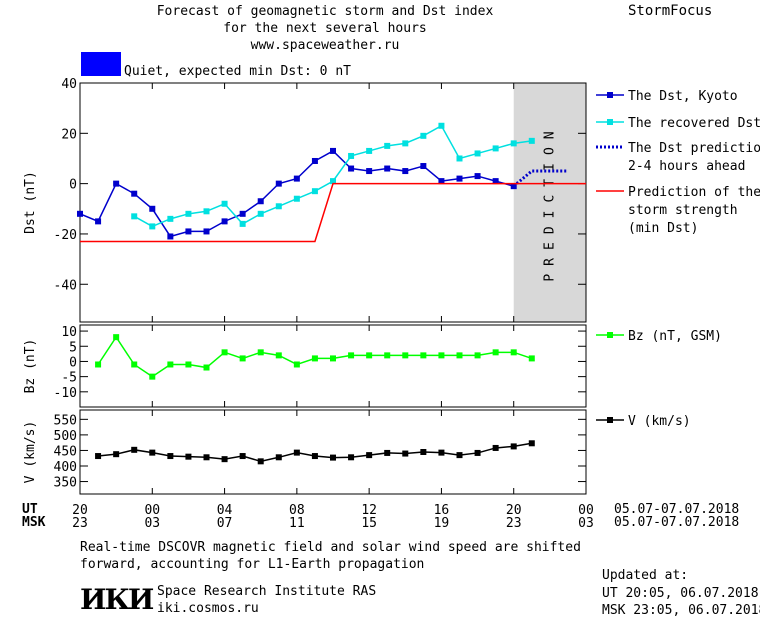  What do you see at coordinates (208, 608) in the screenshot?
I see `institute-url: iki.cosmos.ru` at bounding box center [208, 608].